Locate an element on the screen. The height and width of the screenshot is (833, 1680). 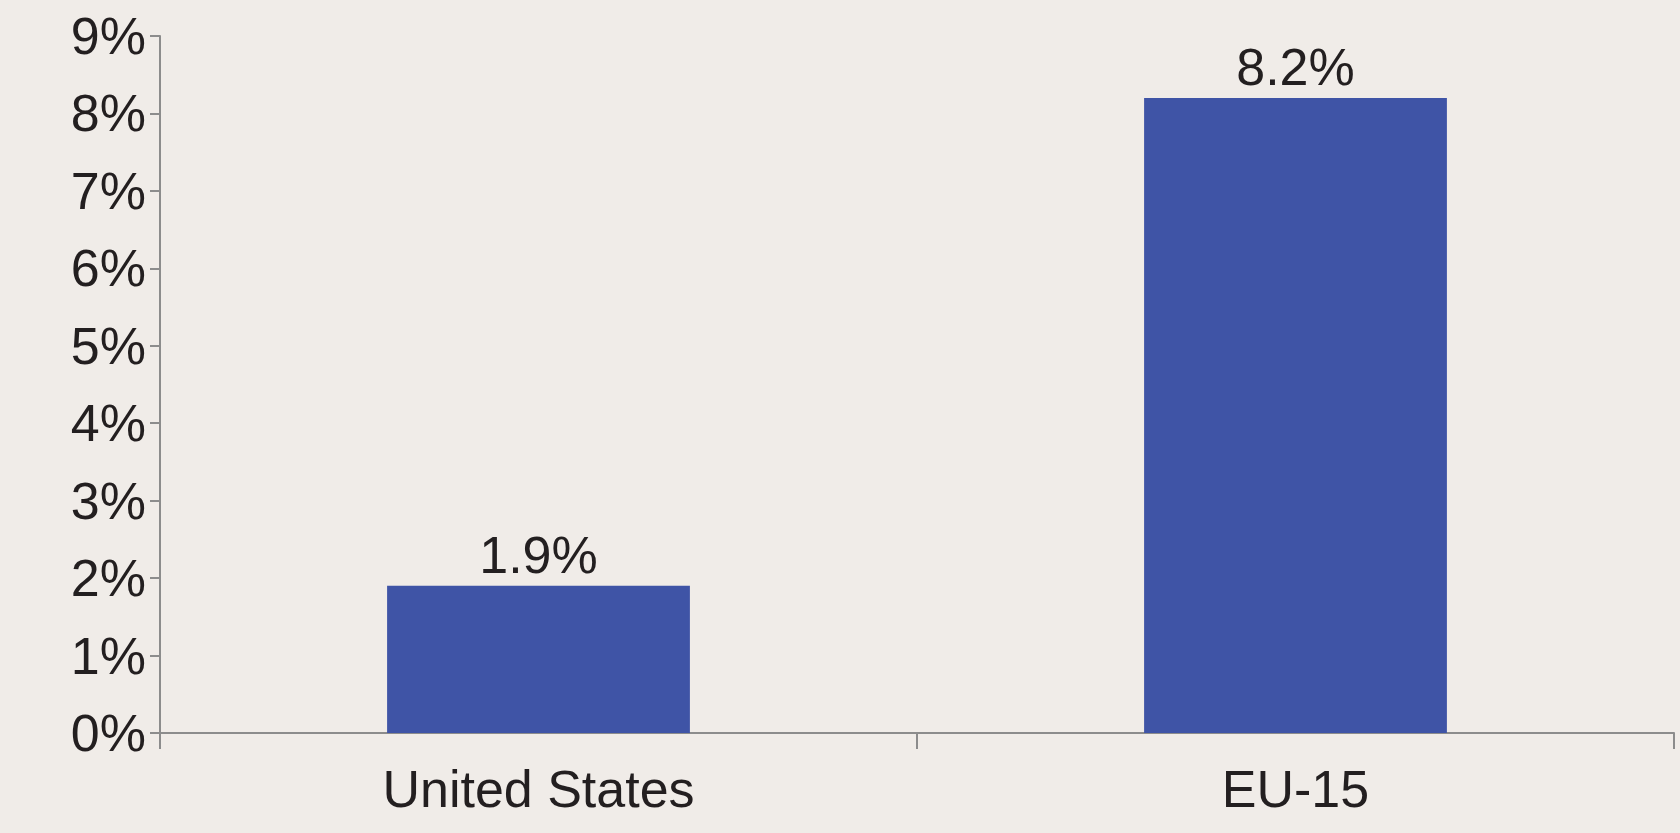
y-tick-label: 7% is located at coordinates (108, 190).